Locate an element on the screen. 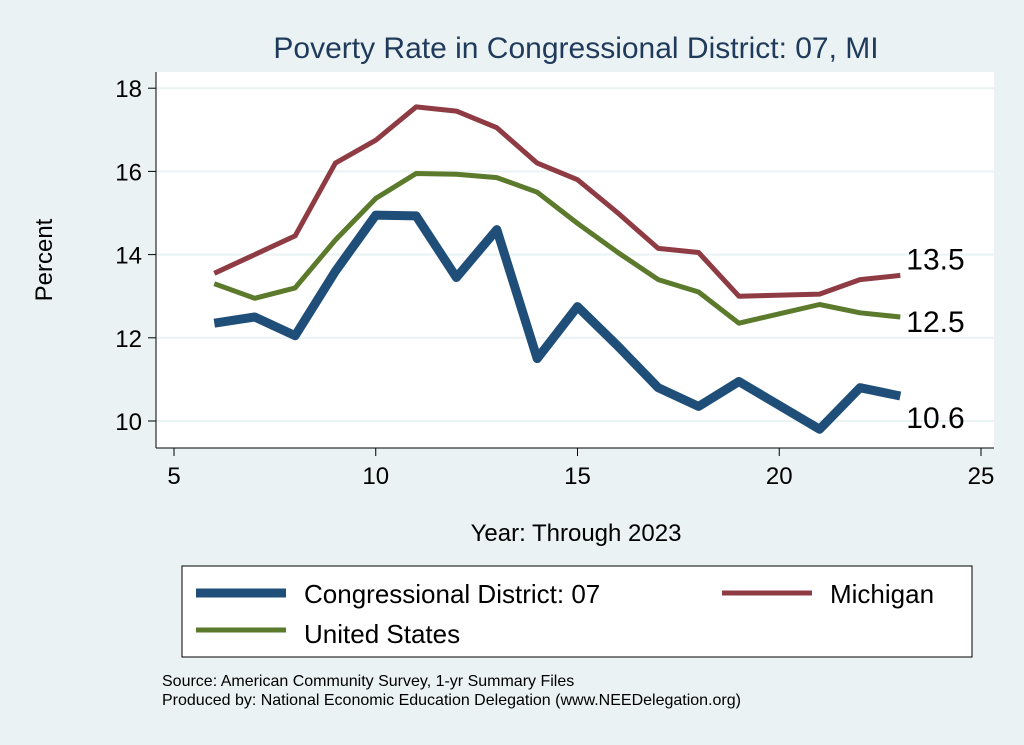 Image resolution: width=1024 pixels, height=745 pixels. y-axis-label: Percent is located at coordinates (44, 259).